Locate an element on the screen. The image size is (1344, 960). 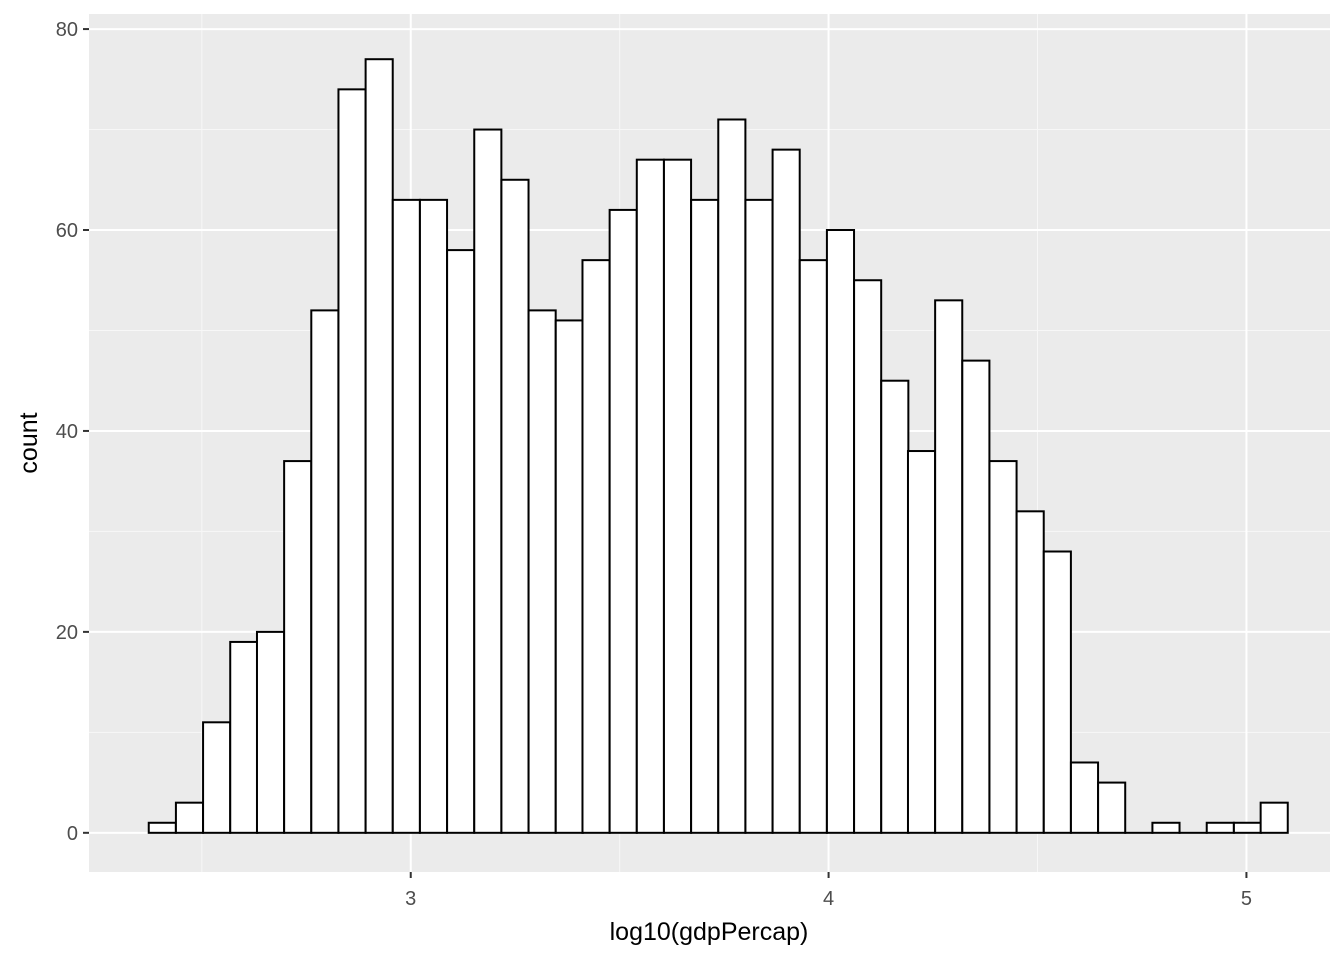
y-tick-label: 60 is located at coordinates (67, 231).